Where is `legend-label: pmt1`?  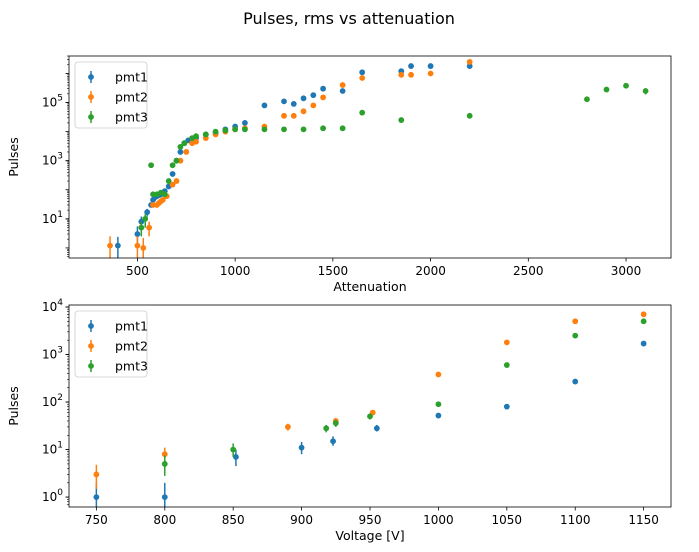 legend-label: pmt1 is located at coordinates (131, 326).